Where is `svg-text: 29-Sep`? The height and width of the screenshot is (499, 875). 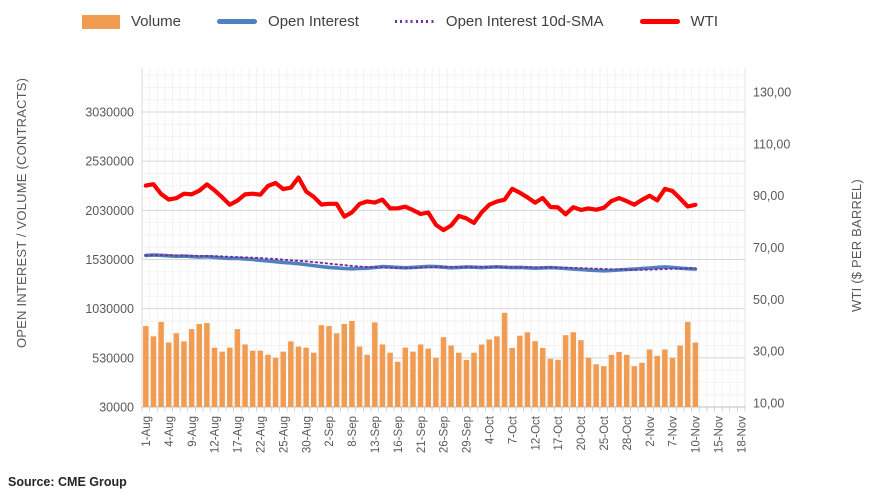
svg-text: 29-Sep is located at coordinates (468, 434).